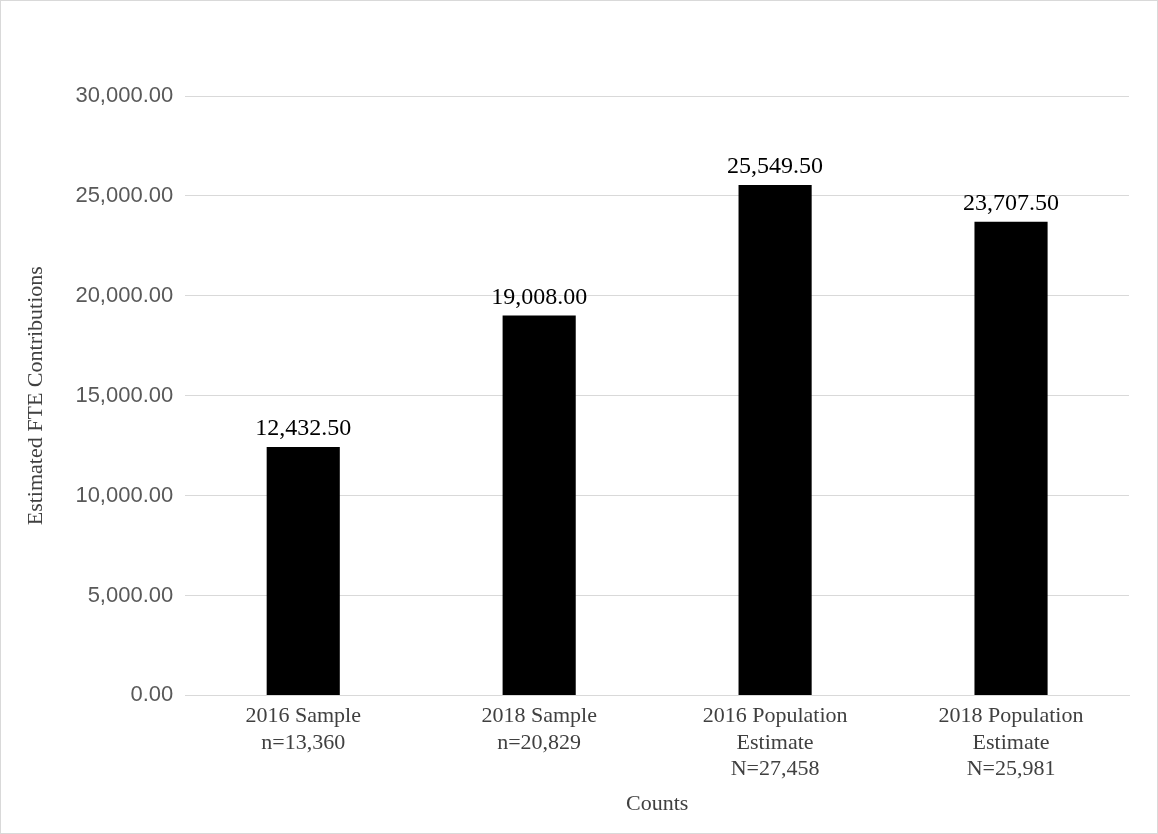 The image size is (1158, 834). What do you see at coordinates (1011, 741) in the screenshot?
I see `x-tick-label: 2018 Population Estimate N=25,981` at bounding box center [1011, 741].